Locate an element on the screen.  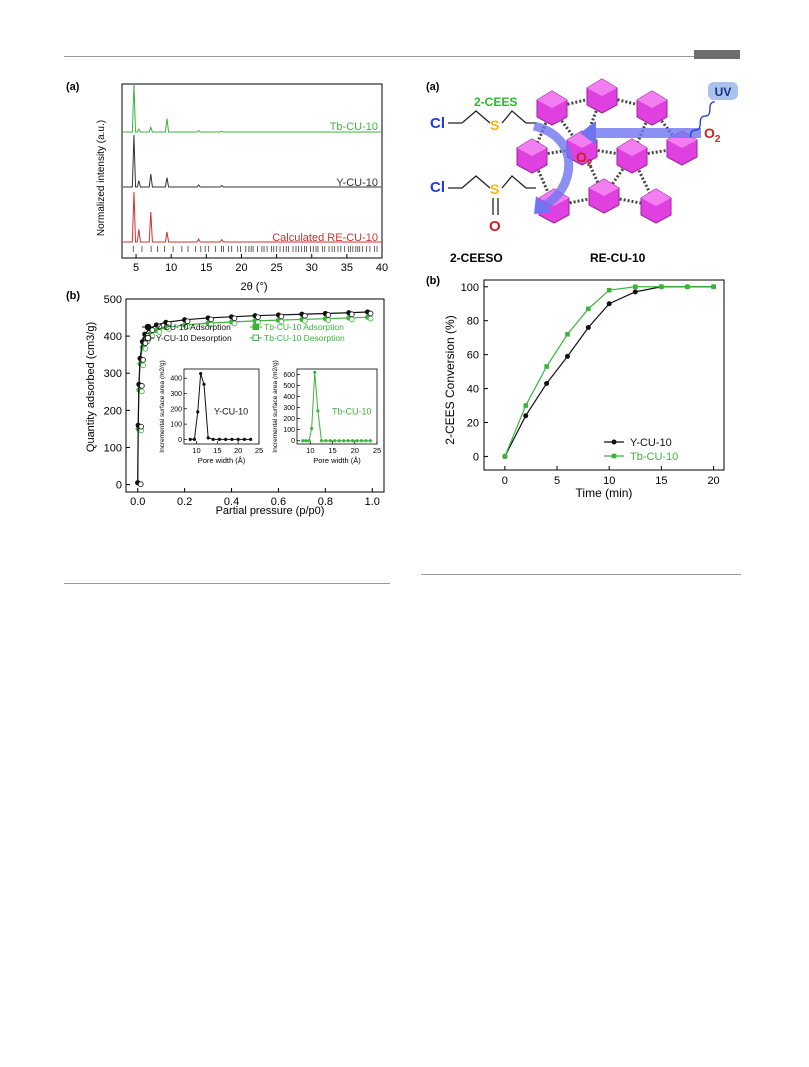
pxrd-series-label-y: Y-CU-10 is located at coordinates (357, 183).